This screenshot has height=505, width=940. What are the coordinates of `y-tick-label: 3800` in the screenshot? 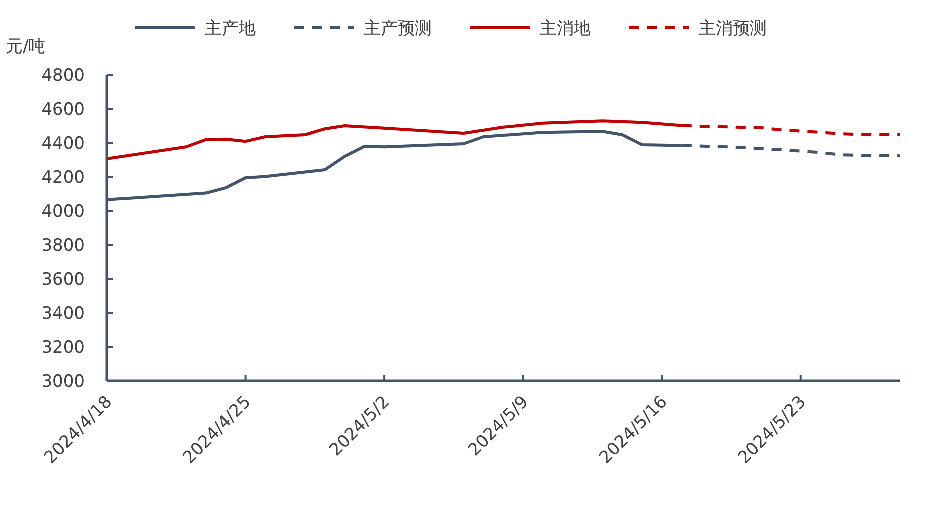 It's located at (63, 246).